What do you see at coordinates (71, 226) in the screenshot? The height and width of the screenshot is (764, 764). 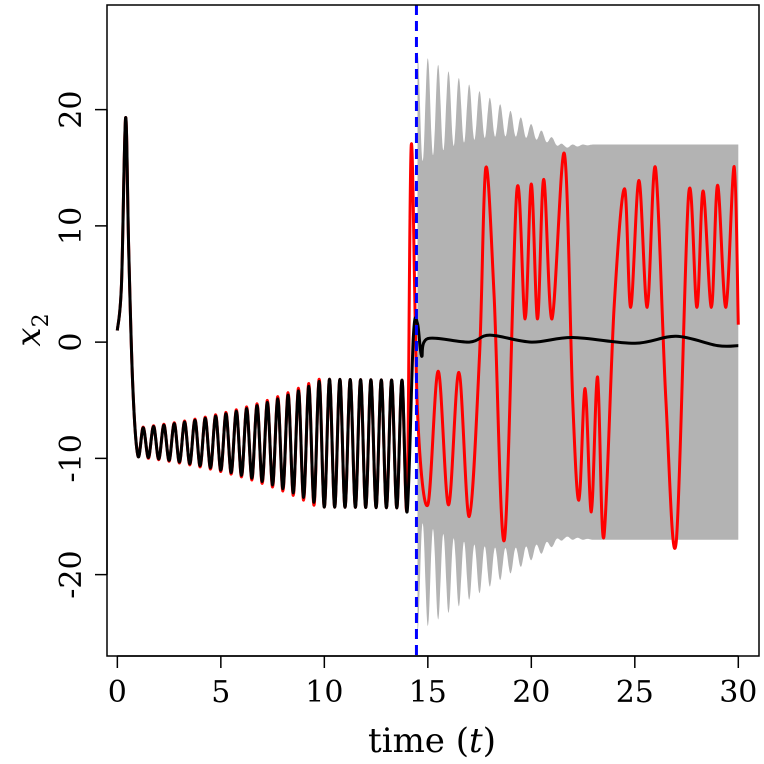 I see `y-tick-label: 10` at bounding box center [71, 226].